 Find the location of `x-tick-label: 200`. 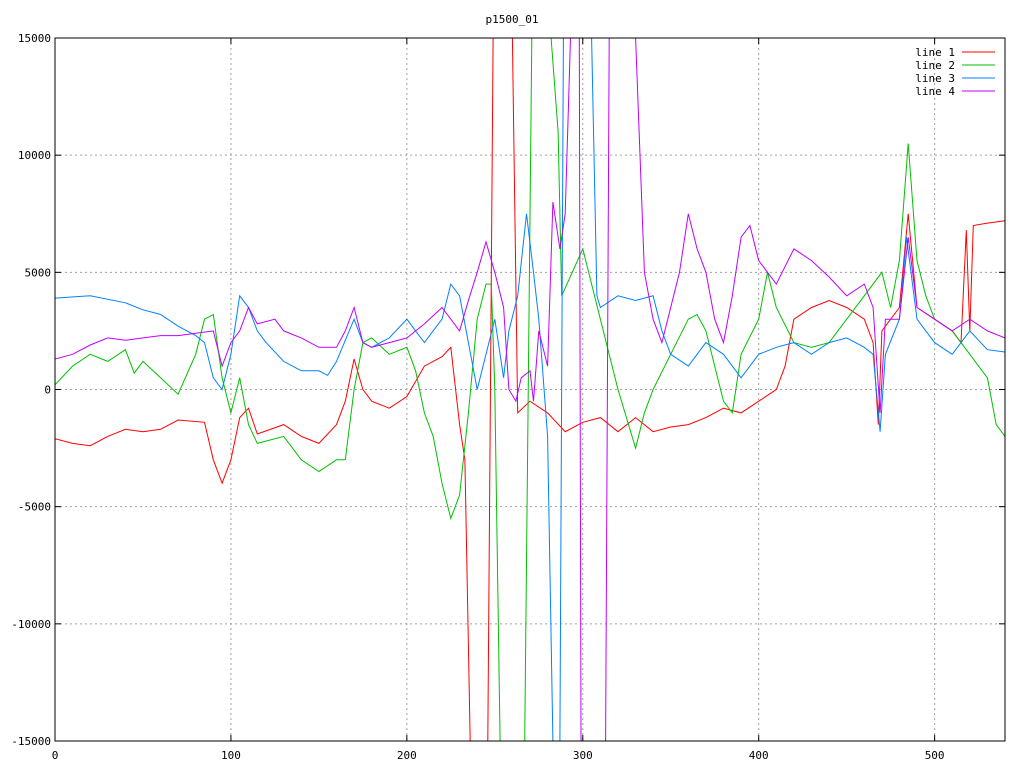

x-tick-label: 200 is located at coordinates (407, 755).